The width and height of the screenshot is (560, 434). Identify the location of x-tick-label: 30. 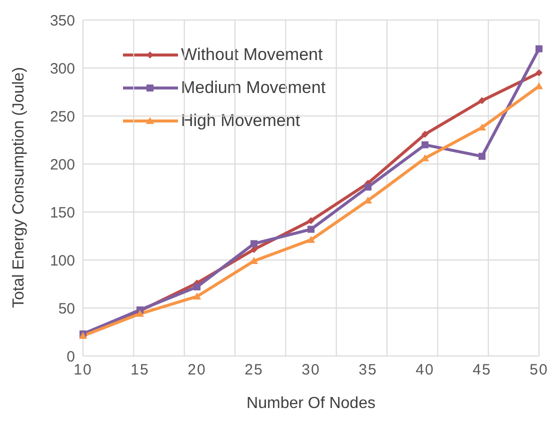
(311, 370).